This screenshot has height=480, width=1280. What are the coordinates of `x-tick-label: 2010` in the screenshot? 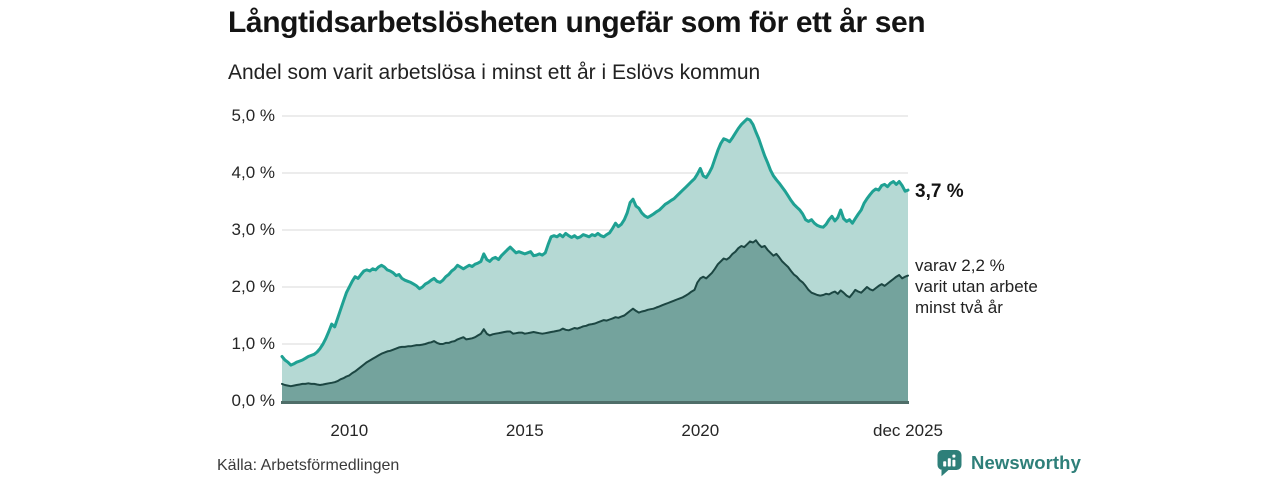 It's located at (349, 430).